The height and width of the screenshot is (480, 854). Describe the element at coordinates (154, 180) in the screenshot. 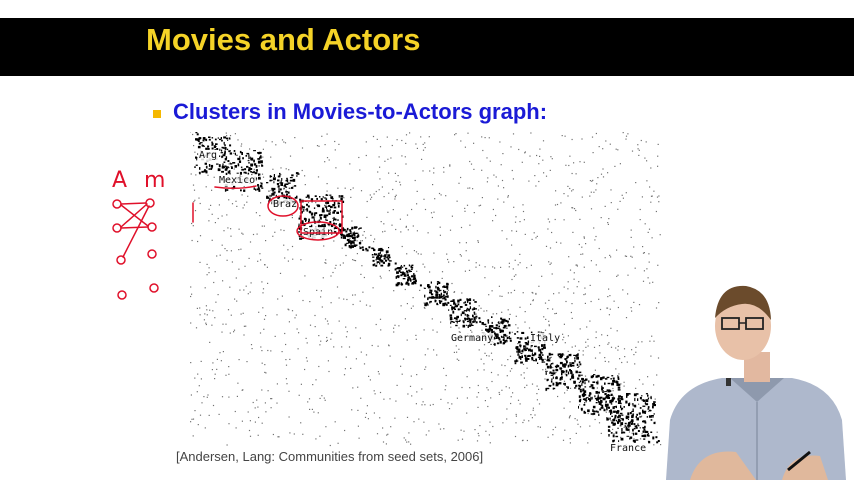

I see `ink-letter-m: m` at that location.